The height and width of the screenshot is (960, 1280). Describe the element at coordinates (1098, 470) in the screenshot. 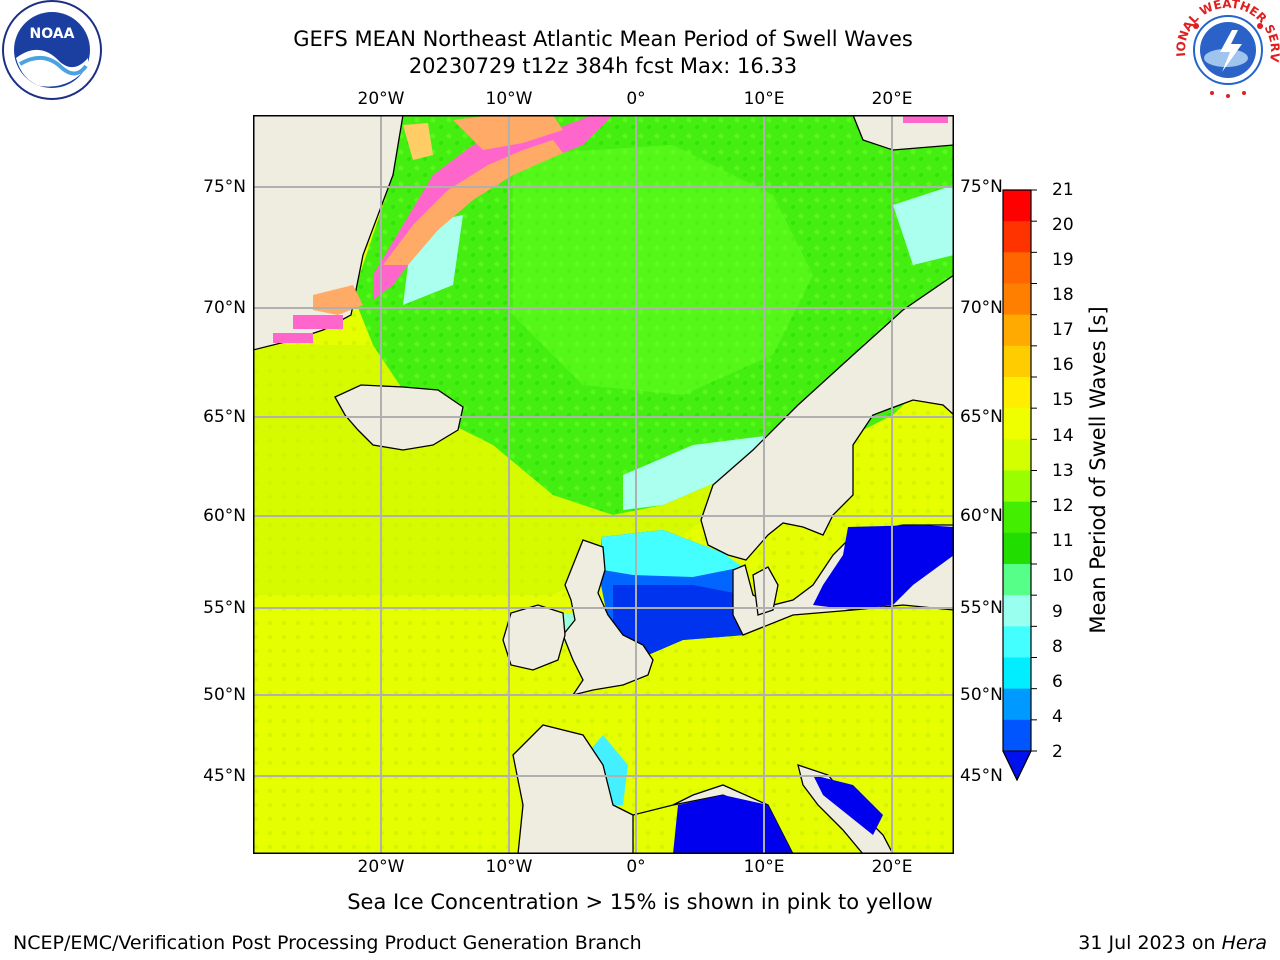

I see `colorbar-label: Mean Period of Swell Waves [s]` at that location.